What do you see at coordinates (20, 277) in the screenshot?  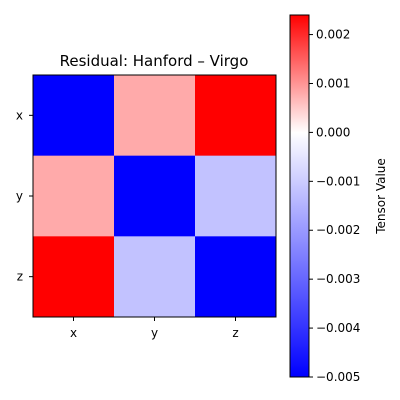 I see `y-tick-label: z` at bounding box center [20, 277].